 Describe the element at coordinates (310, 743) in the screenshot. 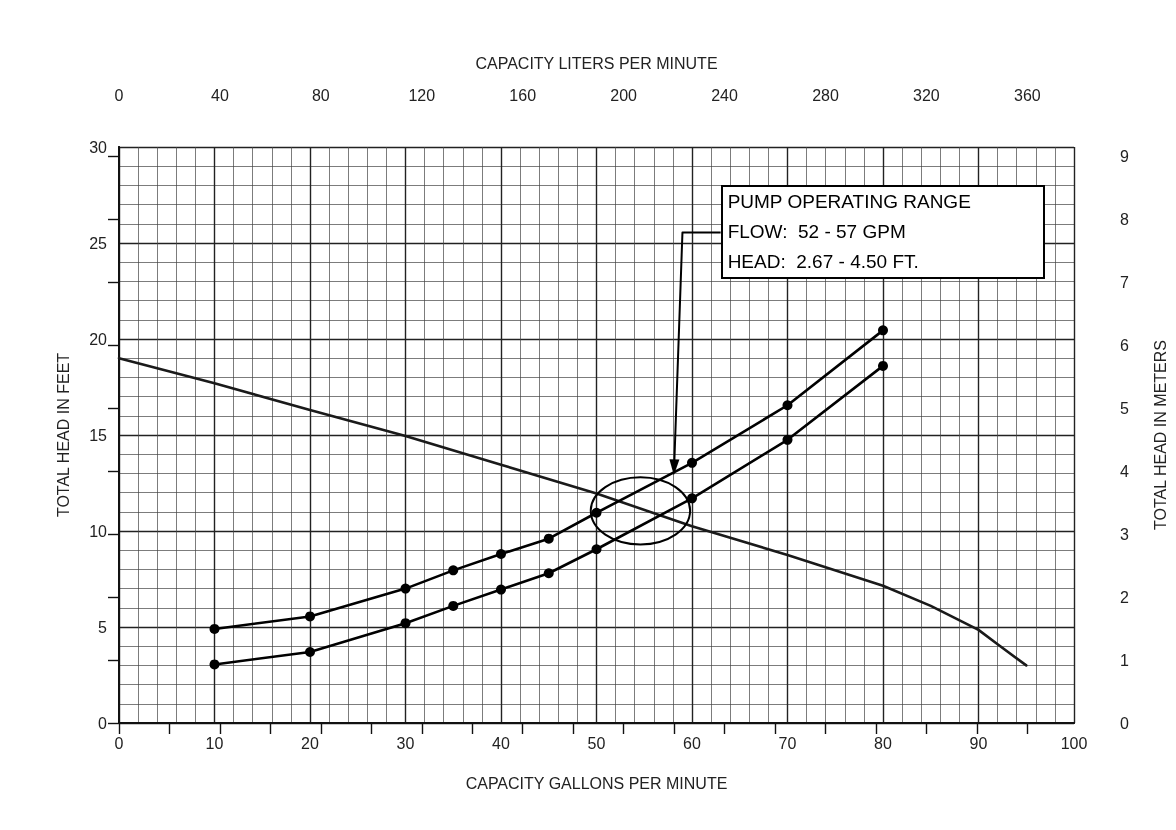

I see `x-tick-label: 20` at that location.